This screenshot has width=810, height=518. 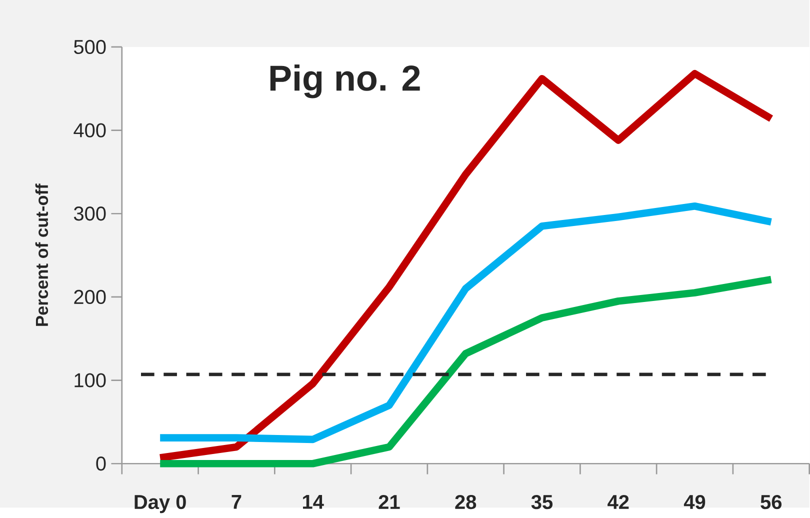 I want to click on y-tick-label: 300, so click(x=90, y=213).